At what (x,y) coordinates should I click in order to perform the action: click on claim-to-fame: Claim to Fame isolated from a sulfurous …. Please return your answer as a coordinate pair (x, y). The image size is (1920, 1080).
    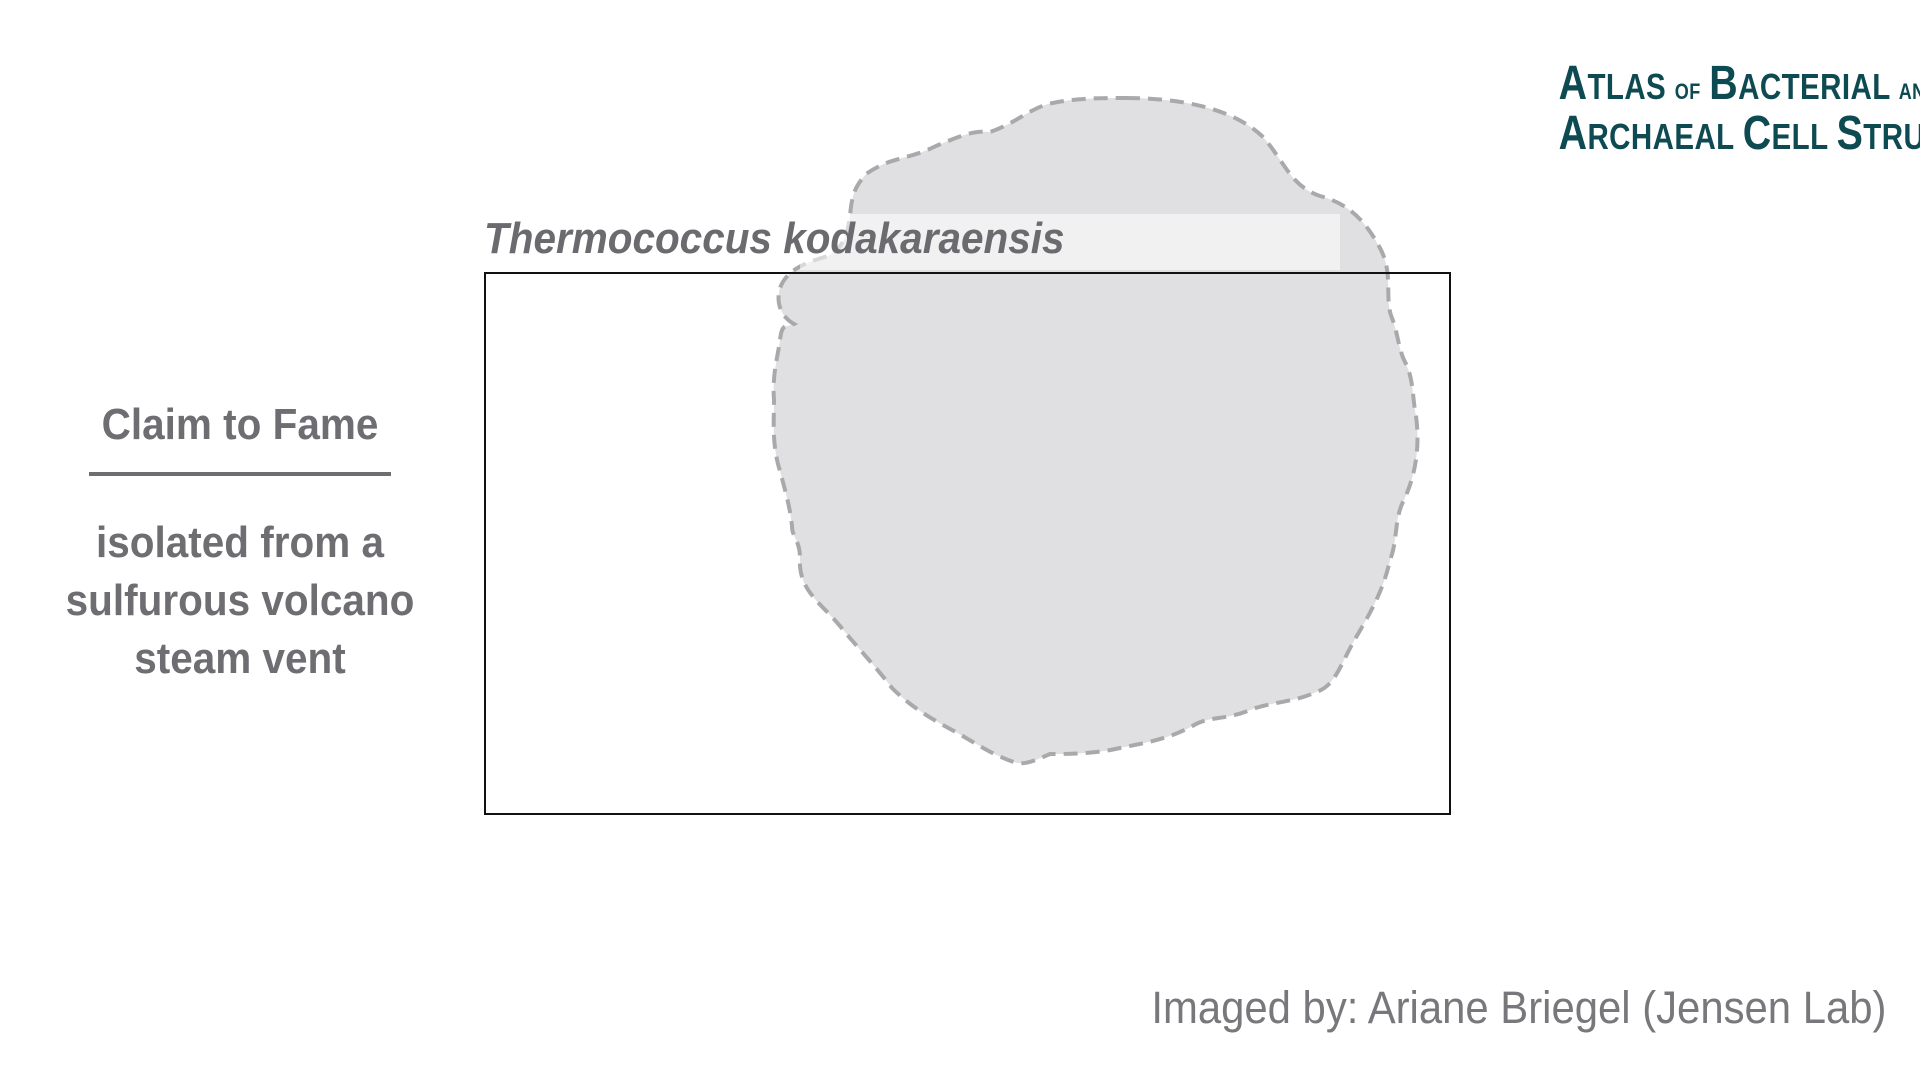
    Looking at the image, I should click on (240, 544).